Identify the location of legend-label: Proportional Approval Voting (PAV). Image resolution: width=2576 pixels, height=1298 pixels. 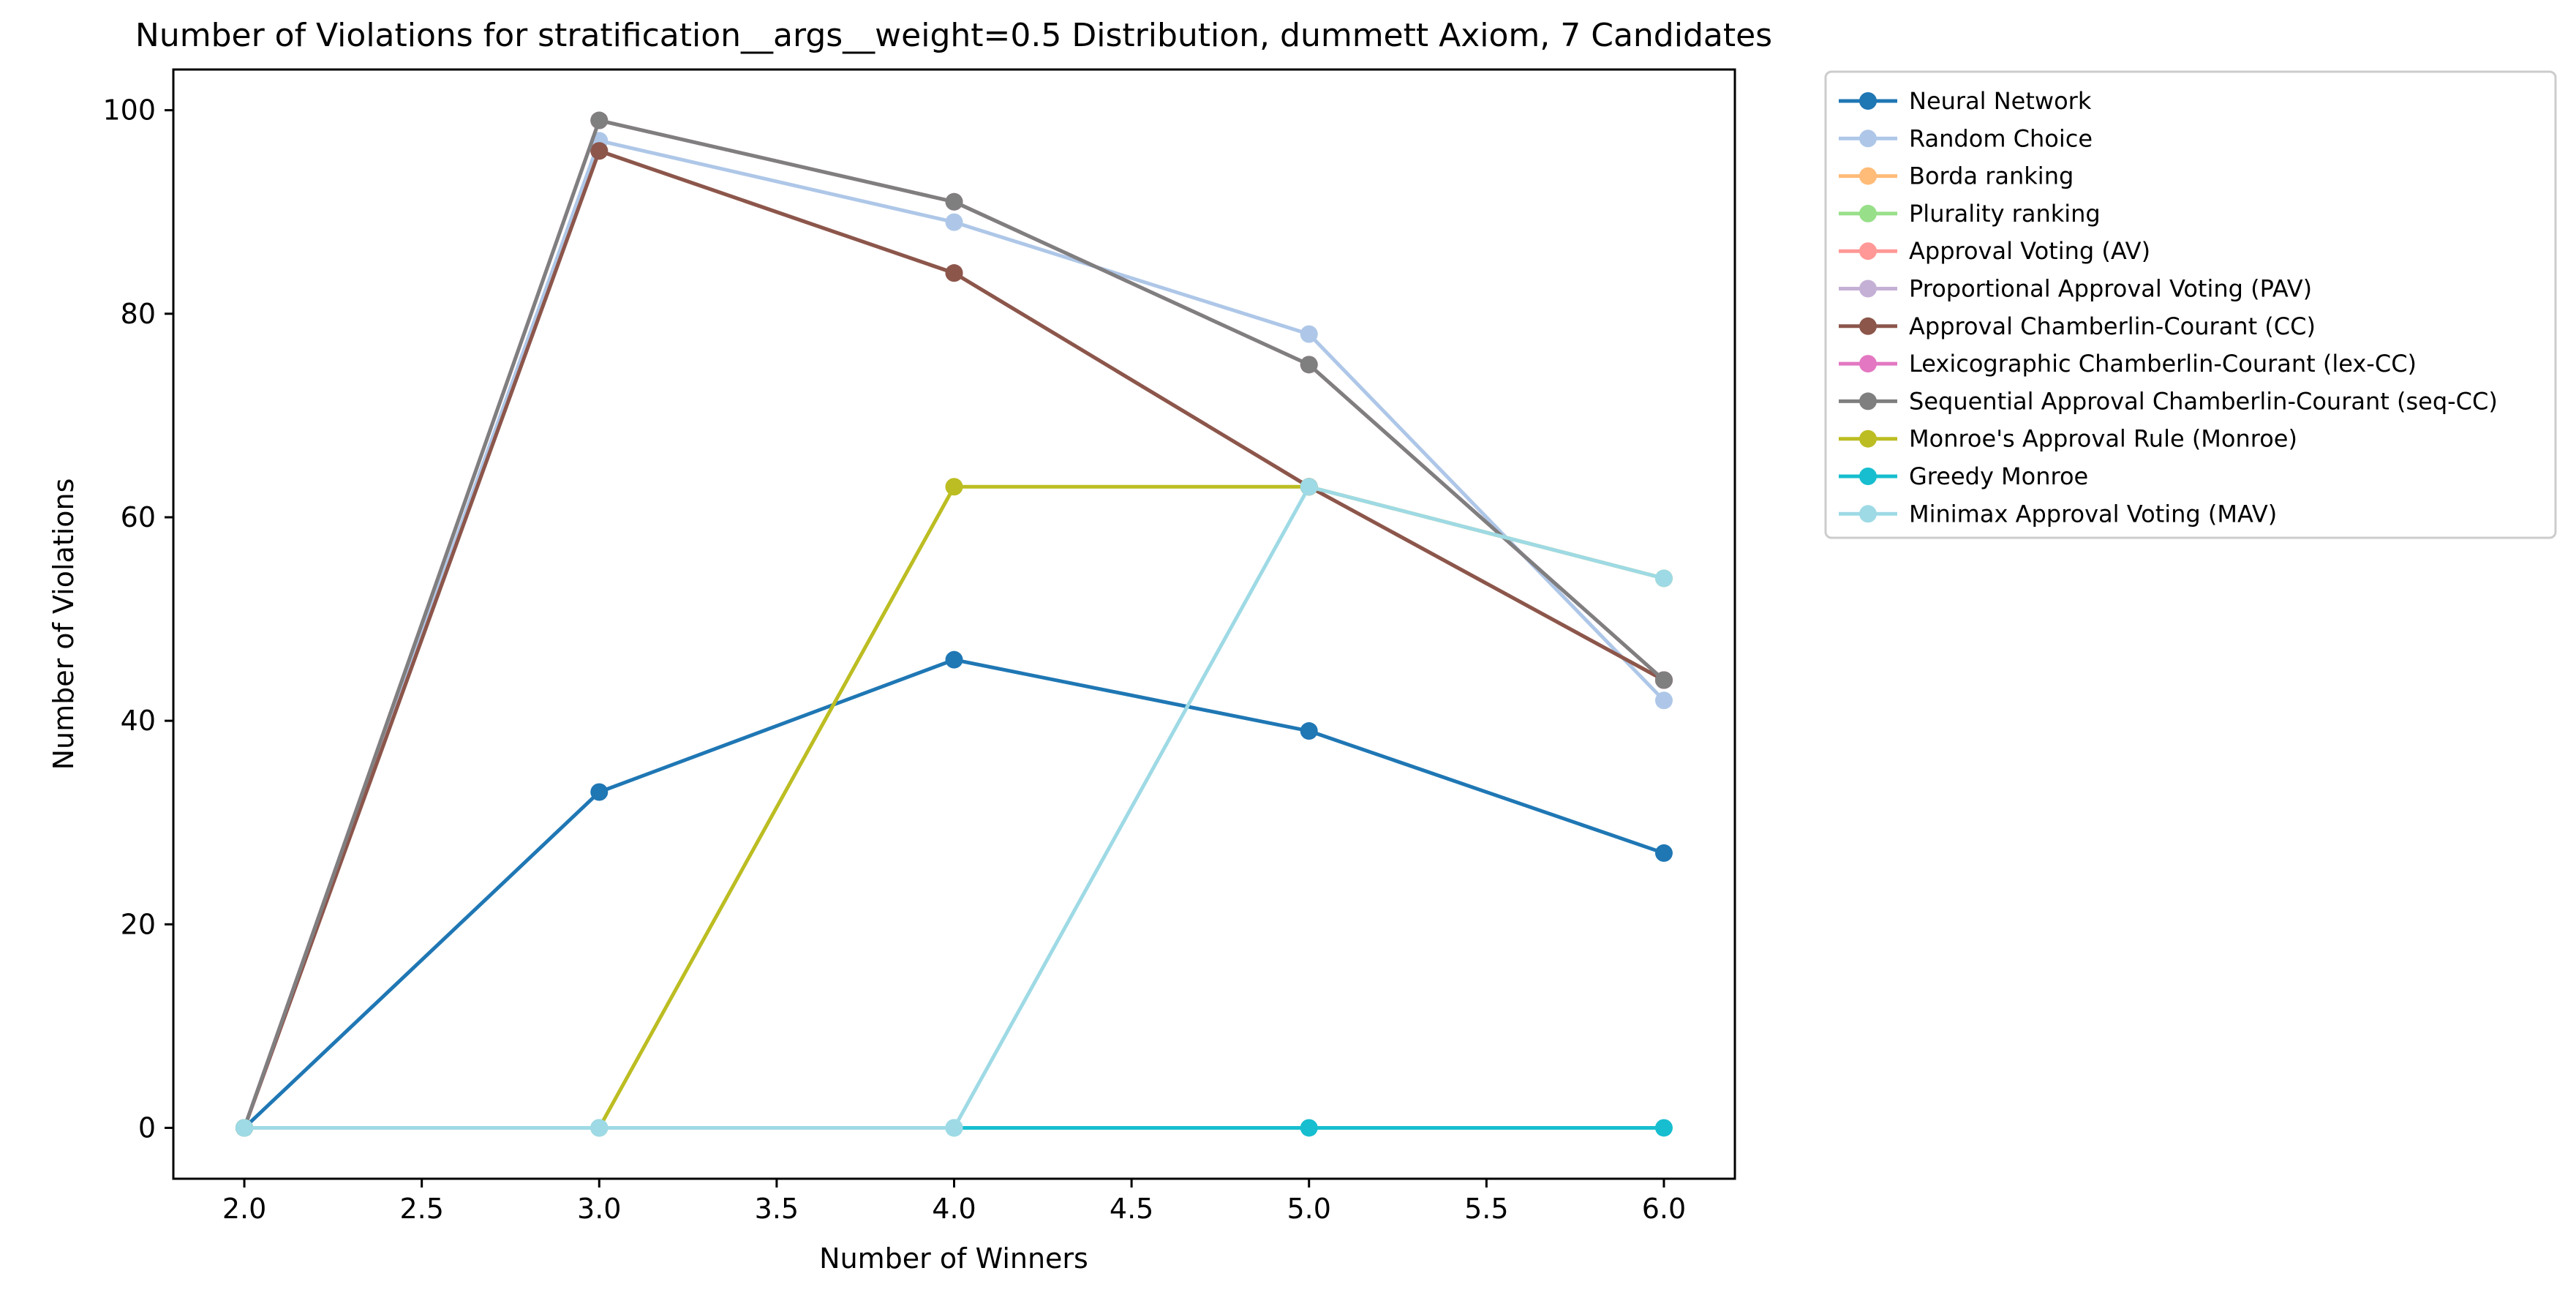
(2110, 289).